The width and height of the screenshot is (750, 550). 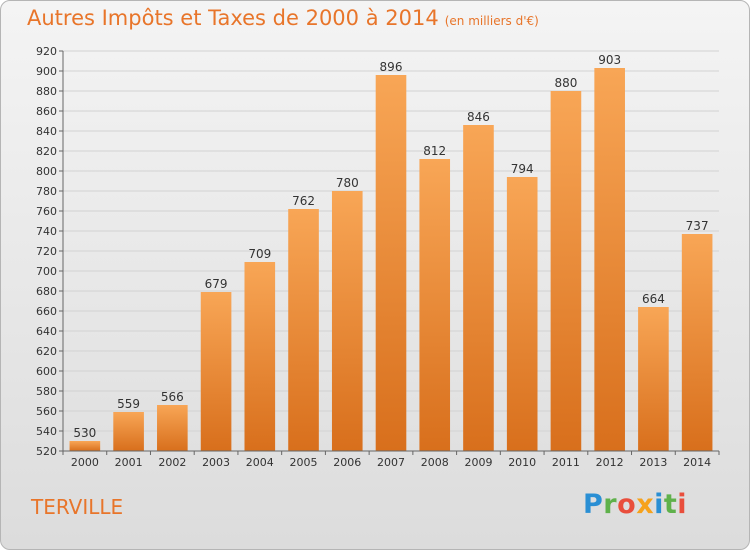 What do you see at coordinates (46, 291) in the screenshot?
I see `y-tick-label: 680` at bounding box center [46, 291].